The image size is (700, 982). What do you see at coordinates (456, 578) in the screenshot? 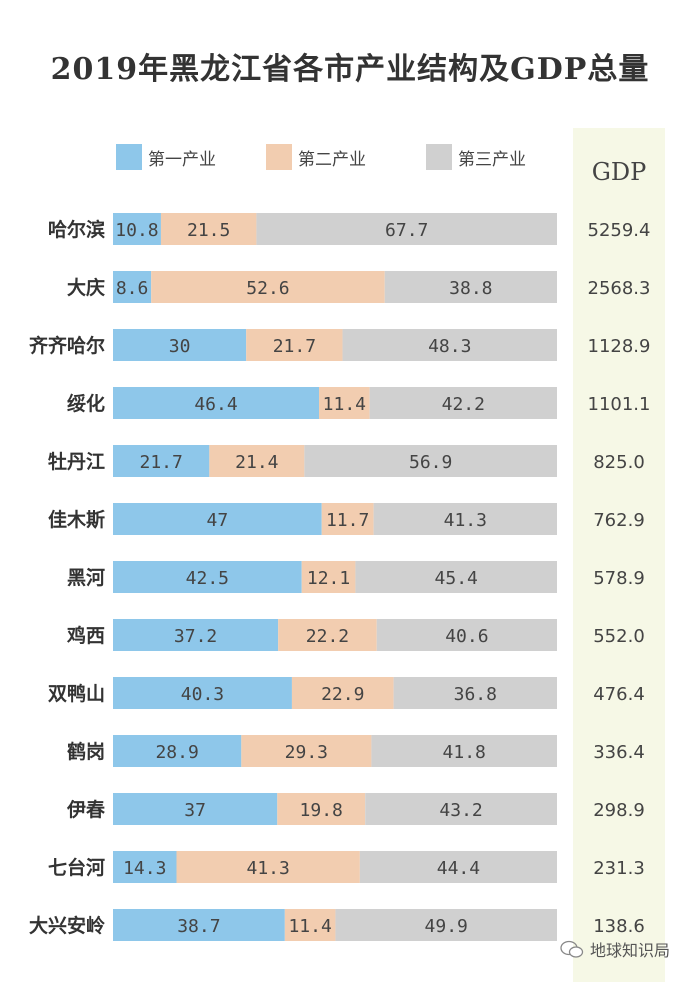
I see `data-label: 45.4` at bounding box center [456, 578].